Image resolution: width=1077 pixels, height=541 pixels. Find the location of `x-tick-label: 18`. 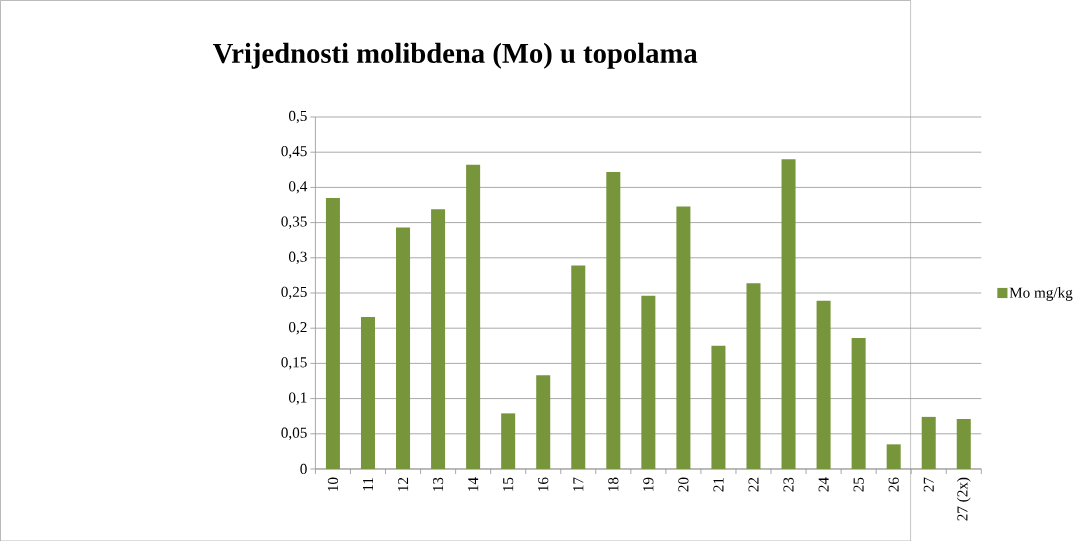

x-tick-label: 18 is located at coordinates (613, 484).